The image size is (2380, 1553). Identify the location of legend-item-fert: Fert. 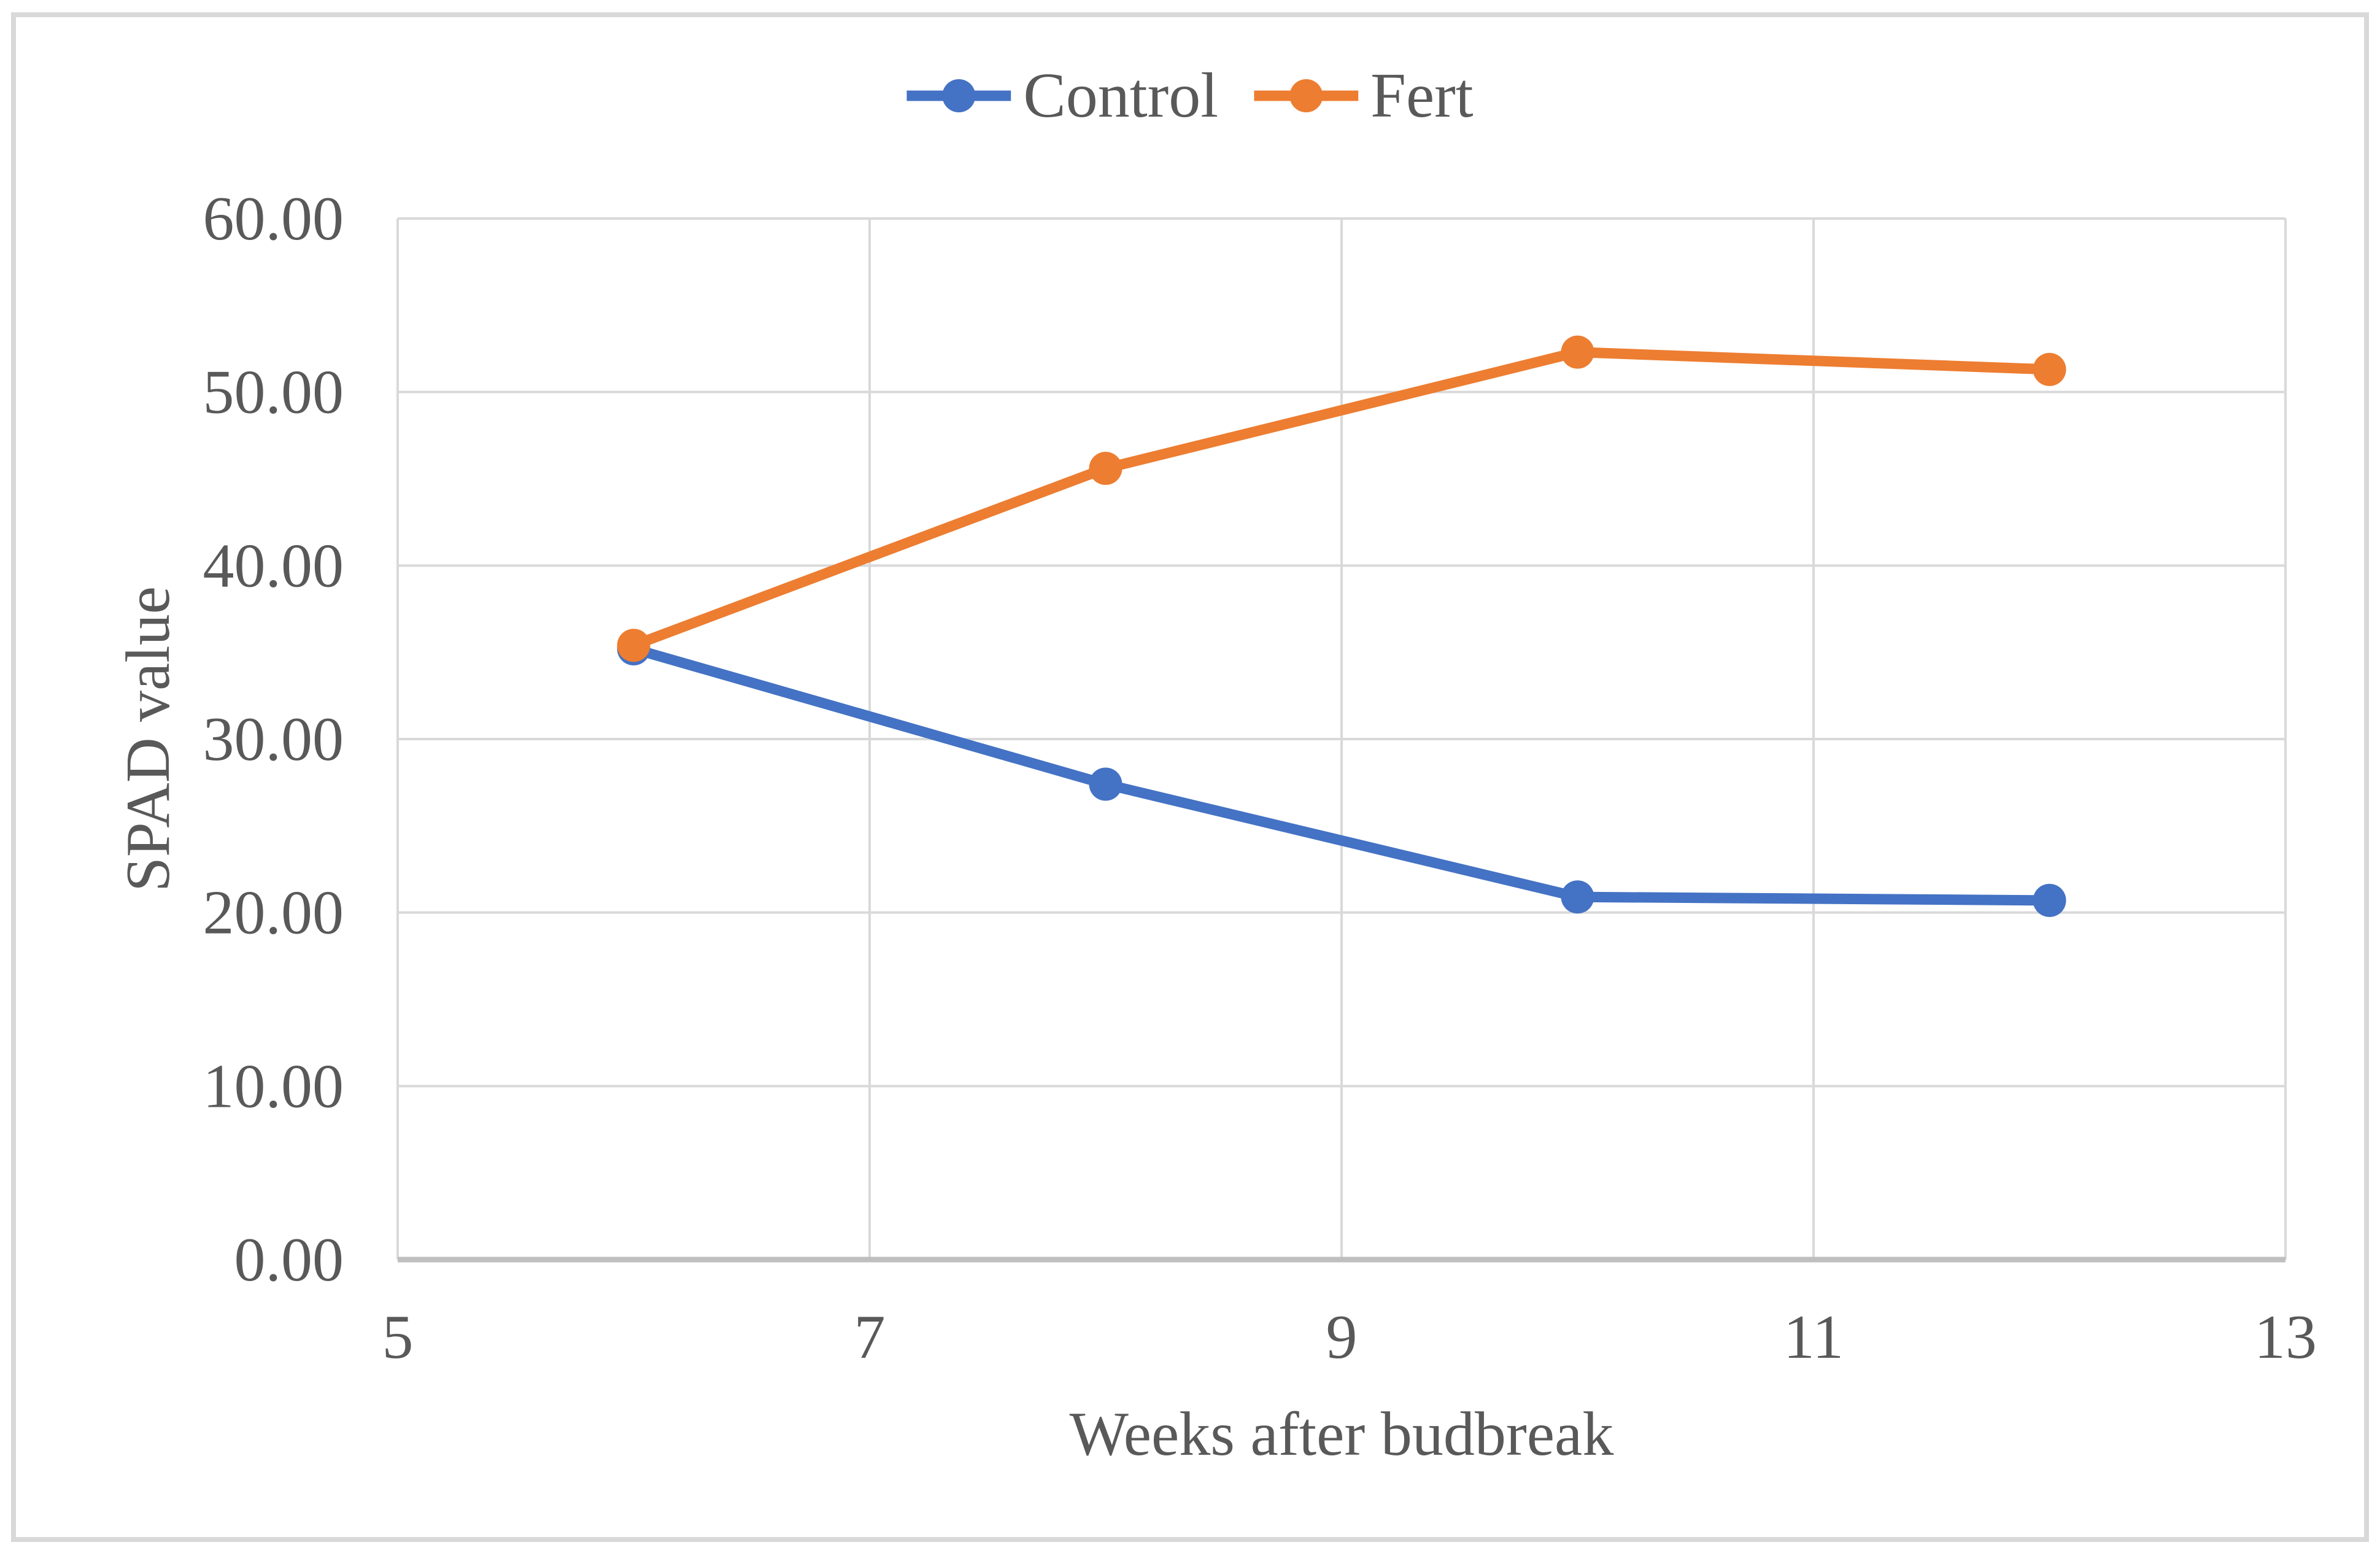
(1364, 96).